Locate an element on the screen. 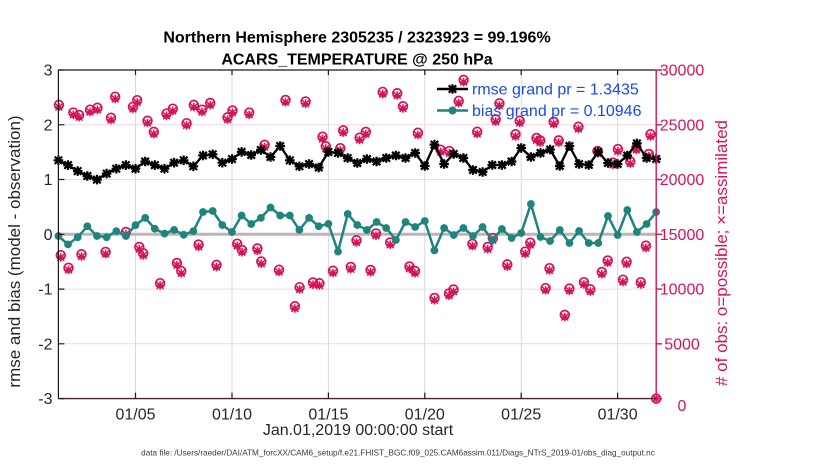  svg-text: 20000 is located at coordinates (682, 180).